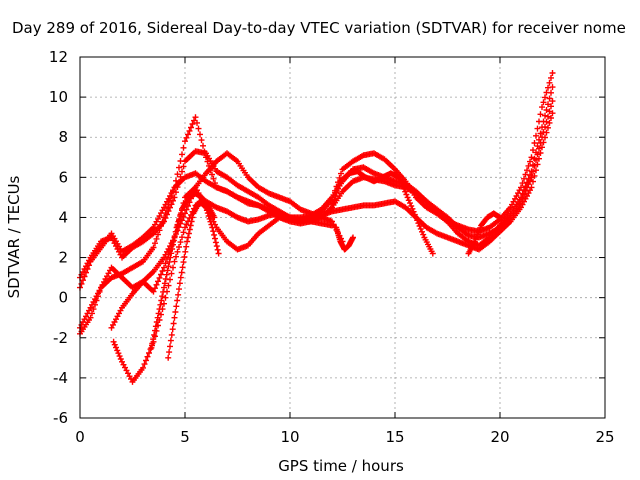 The width and height of the screenshot is (640, 480). Describe the element at coordinates (60, 418) in the screenshot. I see `y-tick-label: -6` at that location.